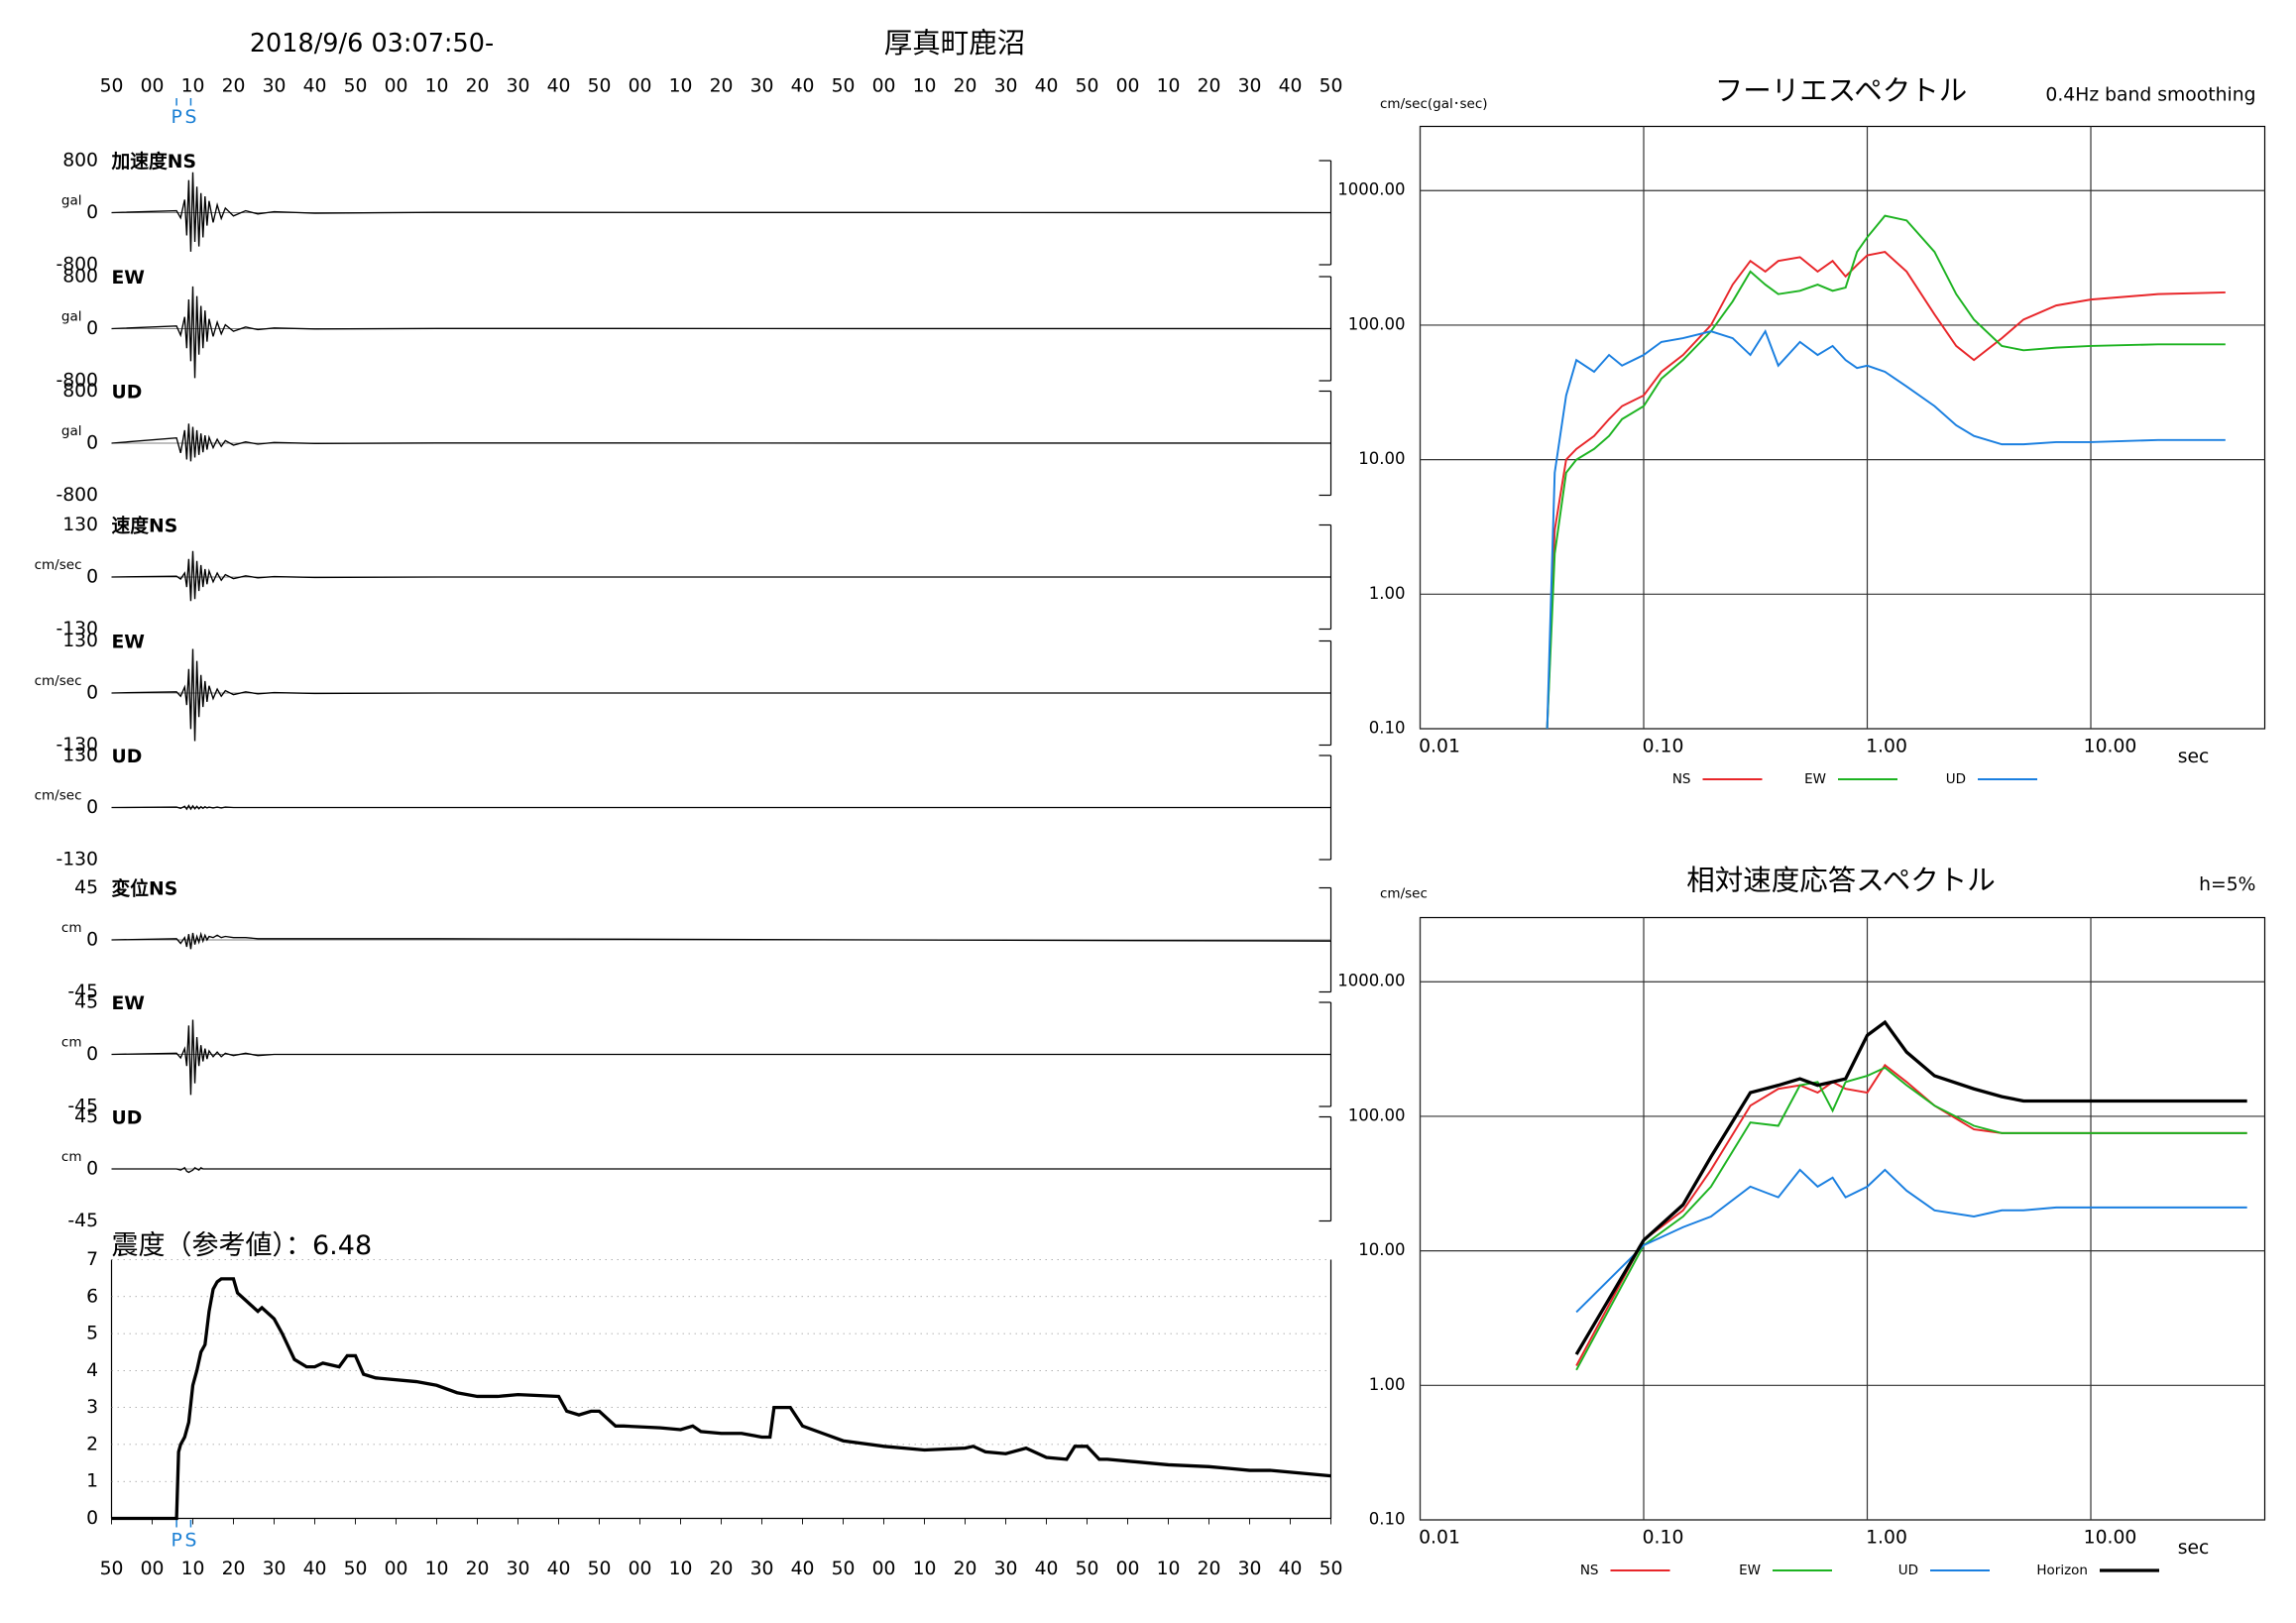 The image size is (2296, 1623). Describe the element at coordinates (1750, 1570) in the screenshot. I see `legend-label: EW` at that location.